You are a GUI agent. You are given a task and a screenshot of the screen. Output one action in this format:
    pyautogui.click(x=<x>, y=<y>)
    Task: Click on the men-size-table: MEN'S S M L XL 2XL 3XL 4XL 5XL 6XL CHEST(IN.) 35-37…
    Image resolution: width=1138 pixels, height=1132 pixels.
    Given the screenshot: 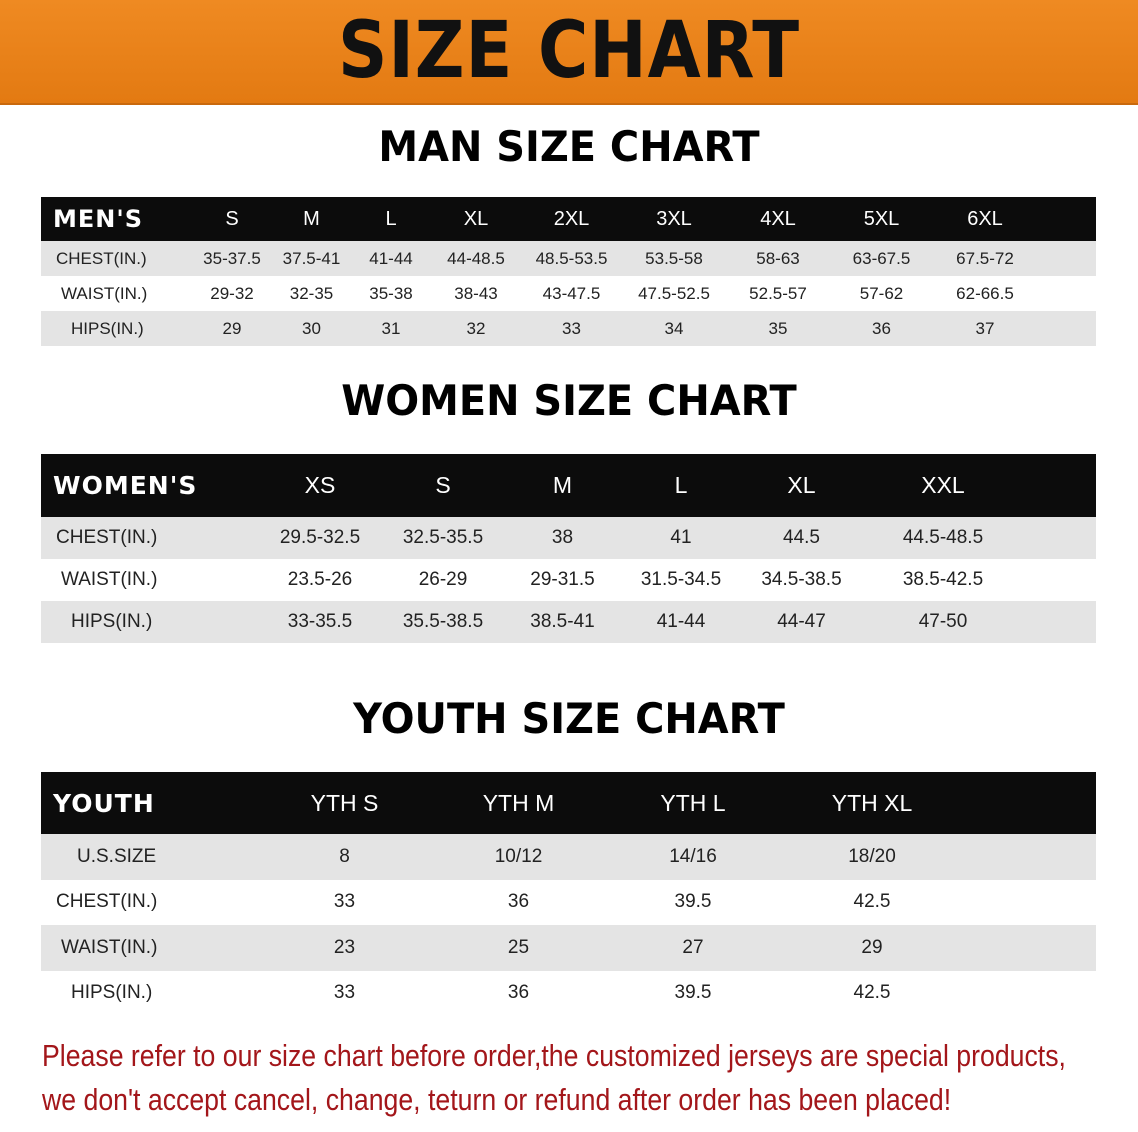 What is the action you would take?
    pyautogui.click(x=568, y=271)
    